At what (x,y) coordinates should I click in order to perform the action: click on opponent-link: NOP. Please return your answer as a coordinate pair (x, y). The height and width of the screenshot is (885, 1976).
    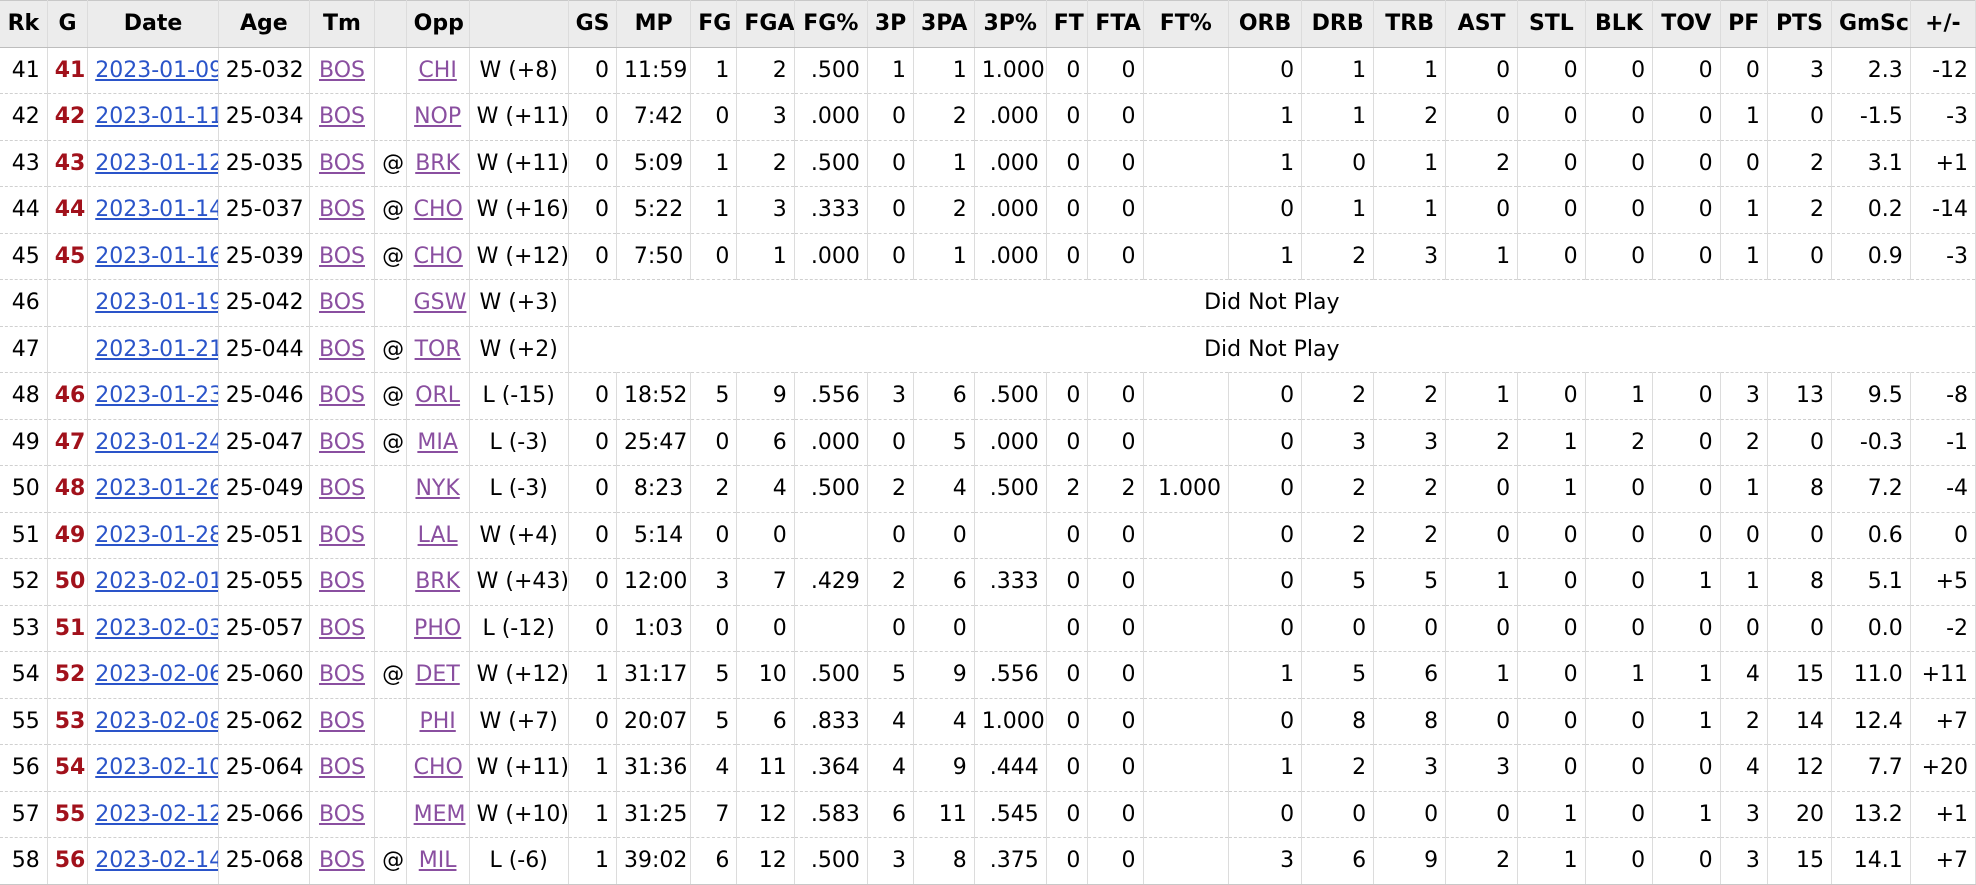
    Looking at the image, I should click on (438, 117).